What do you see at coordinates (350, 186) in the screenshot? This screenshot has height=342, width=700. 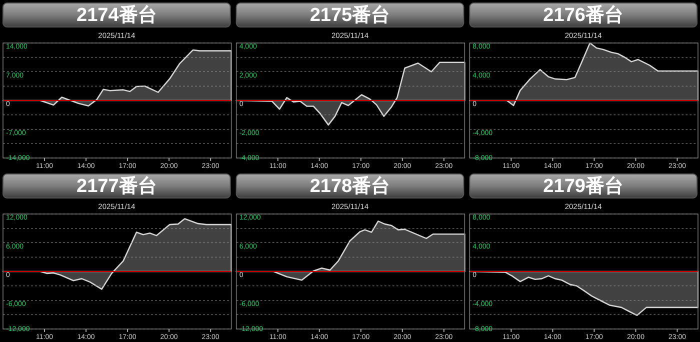 I see `chart-title: 2178番台` at bounding box center [350, 186].